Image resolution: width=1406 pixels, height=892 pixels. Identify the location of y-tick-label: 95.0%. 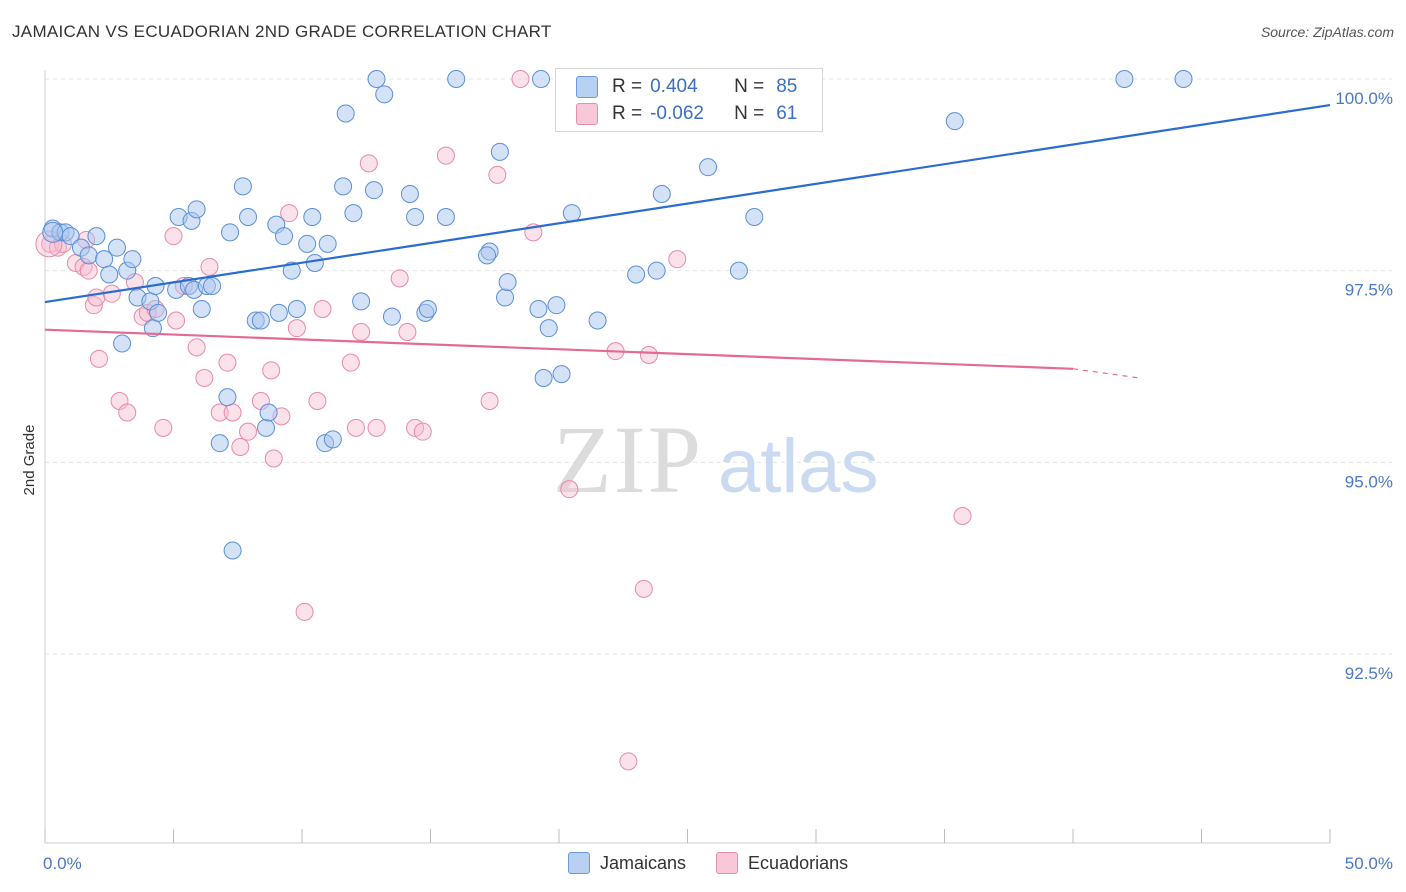
(1369, 481).